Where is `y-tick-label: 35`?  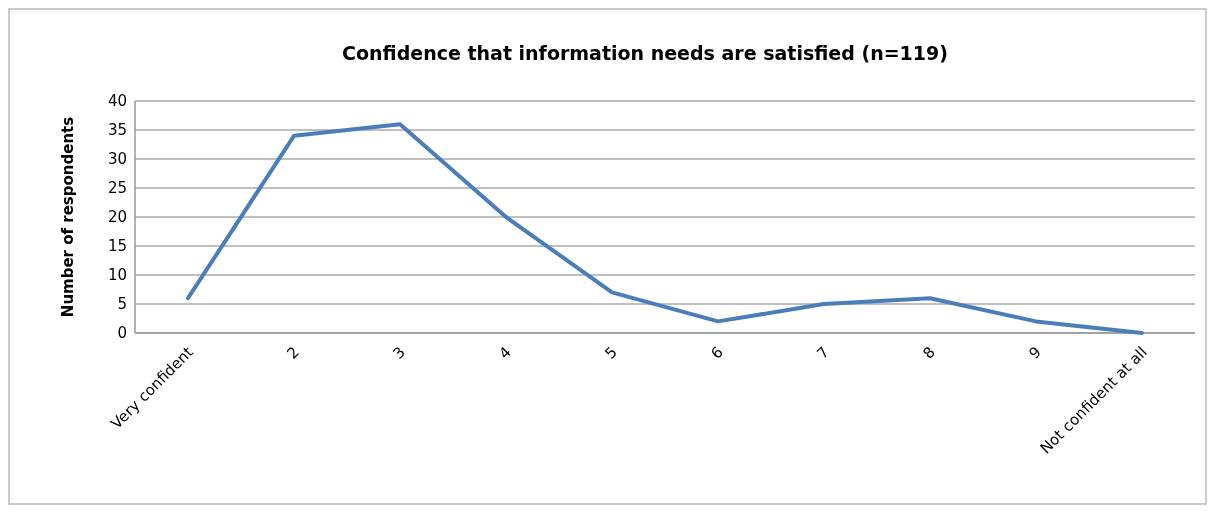 y-tick-label: 35 is located at coordinates (117, 130).